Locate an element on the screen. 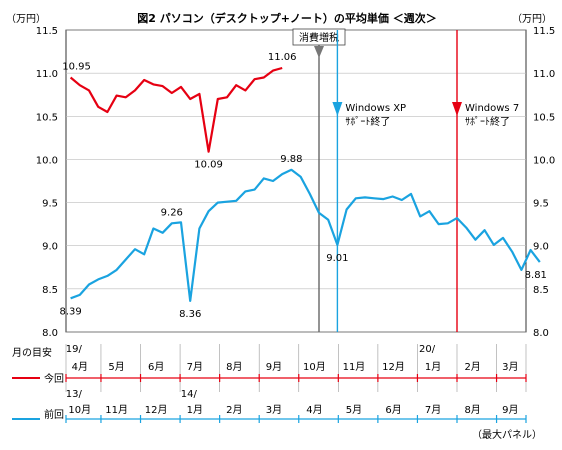 This screenshot has height=450, width=562. current-month-label: 9月 is located at coordinates (274, 367).